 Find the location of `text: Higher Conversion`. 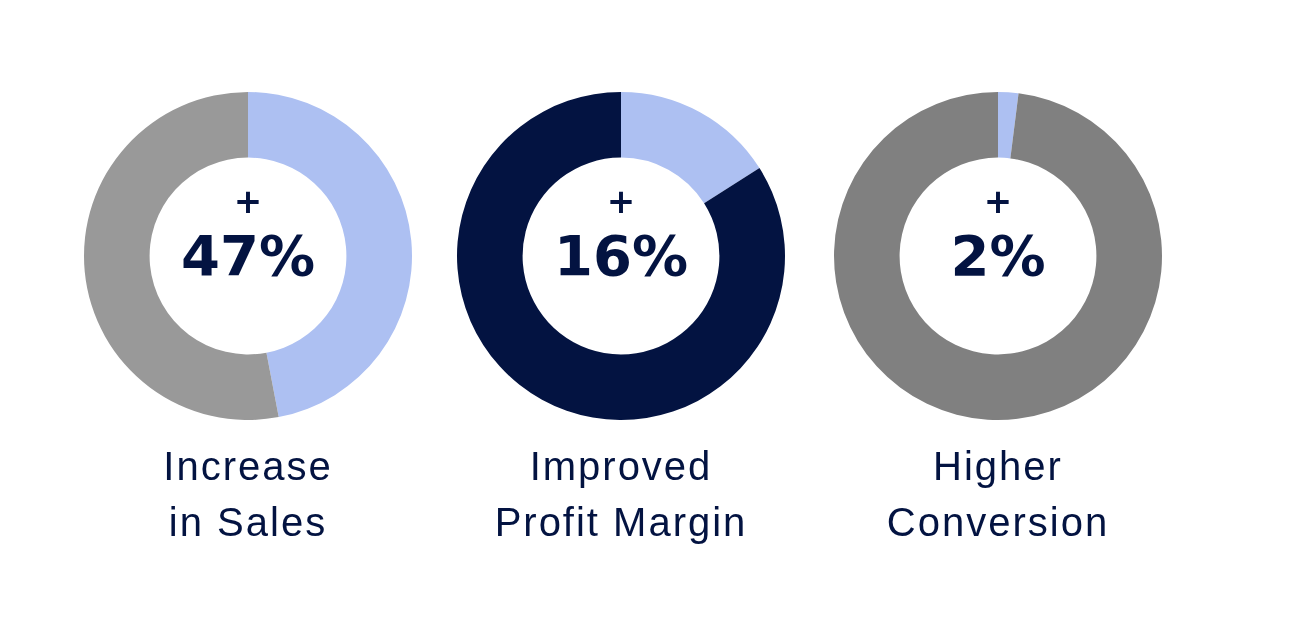

text: Higher Conversion is located at coordinates (998, 494).